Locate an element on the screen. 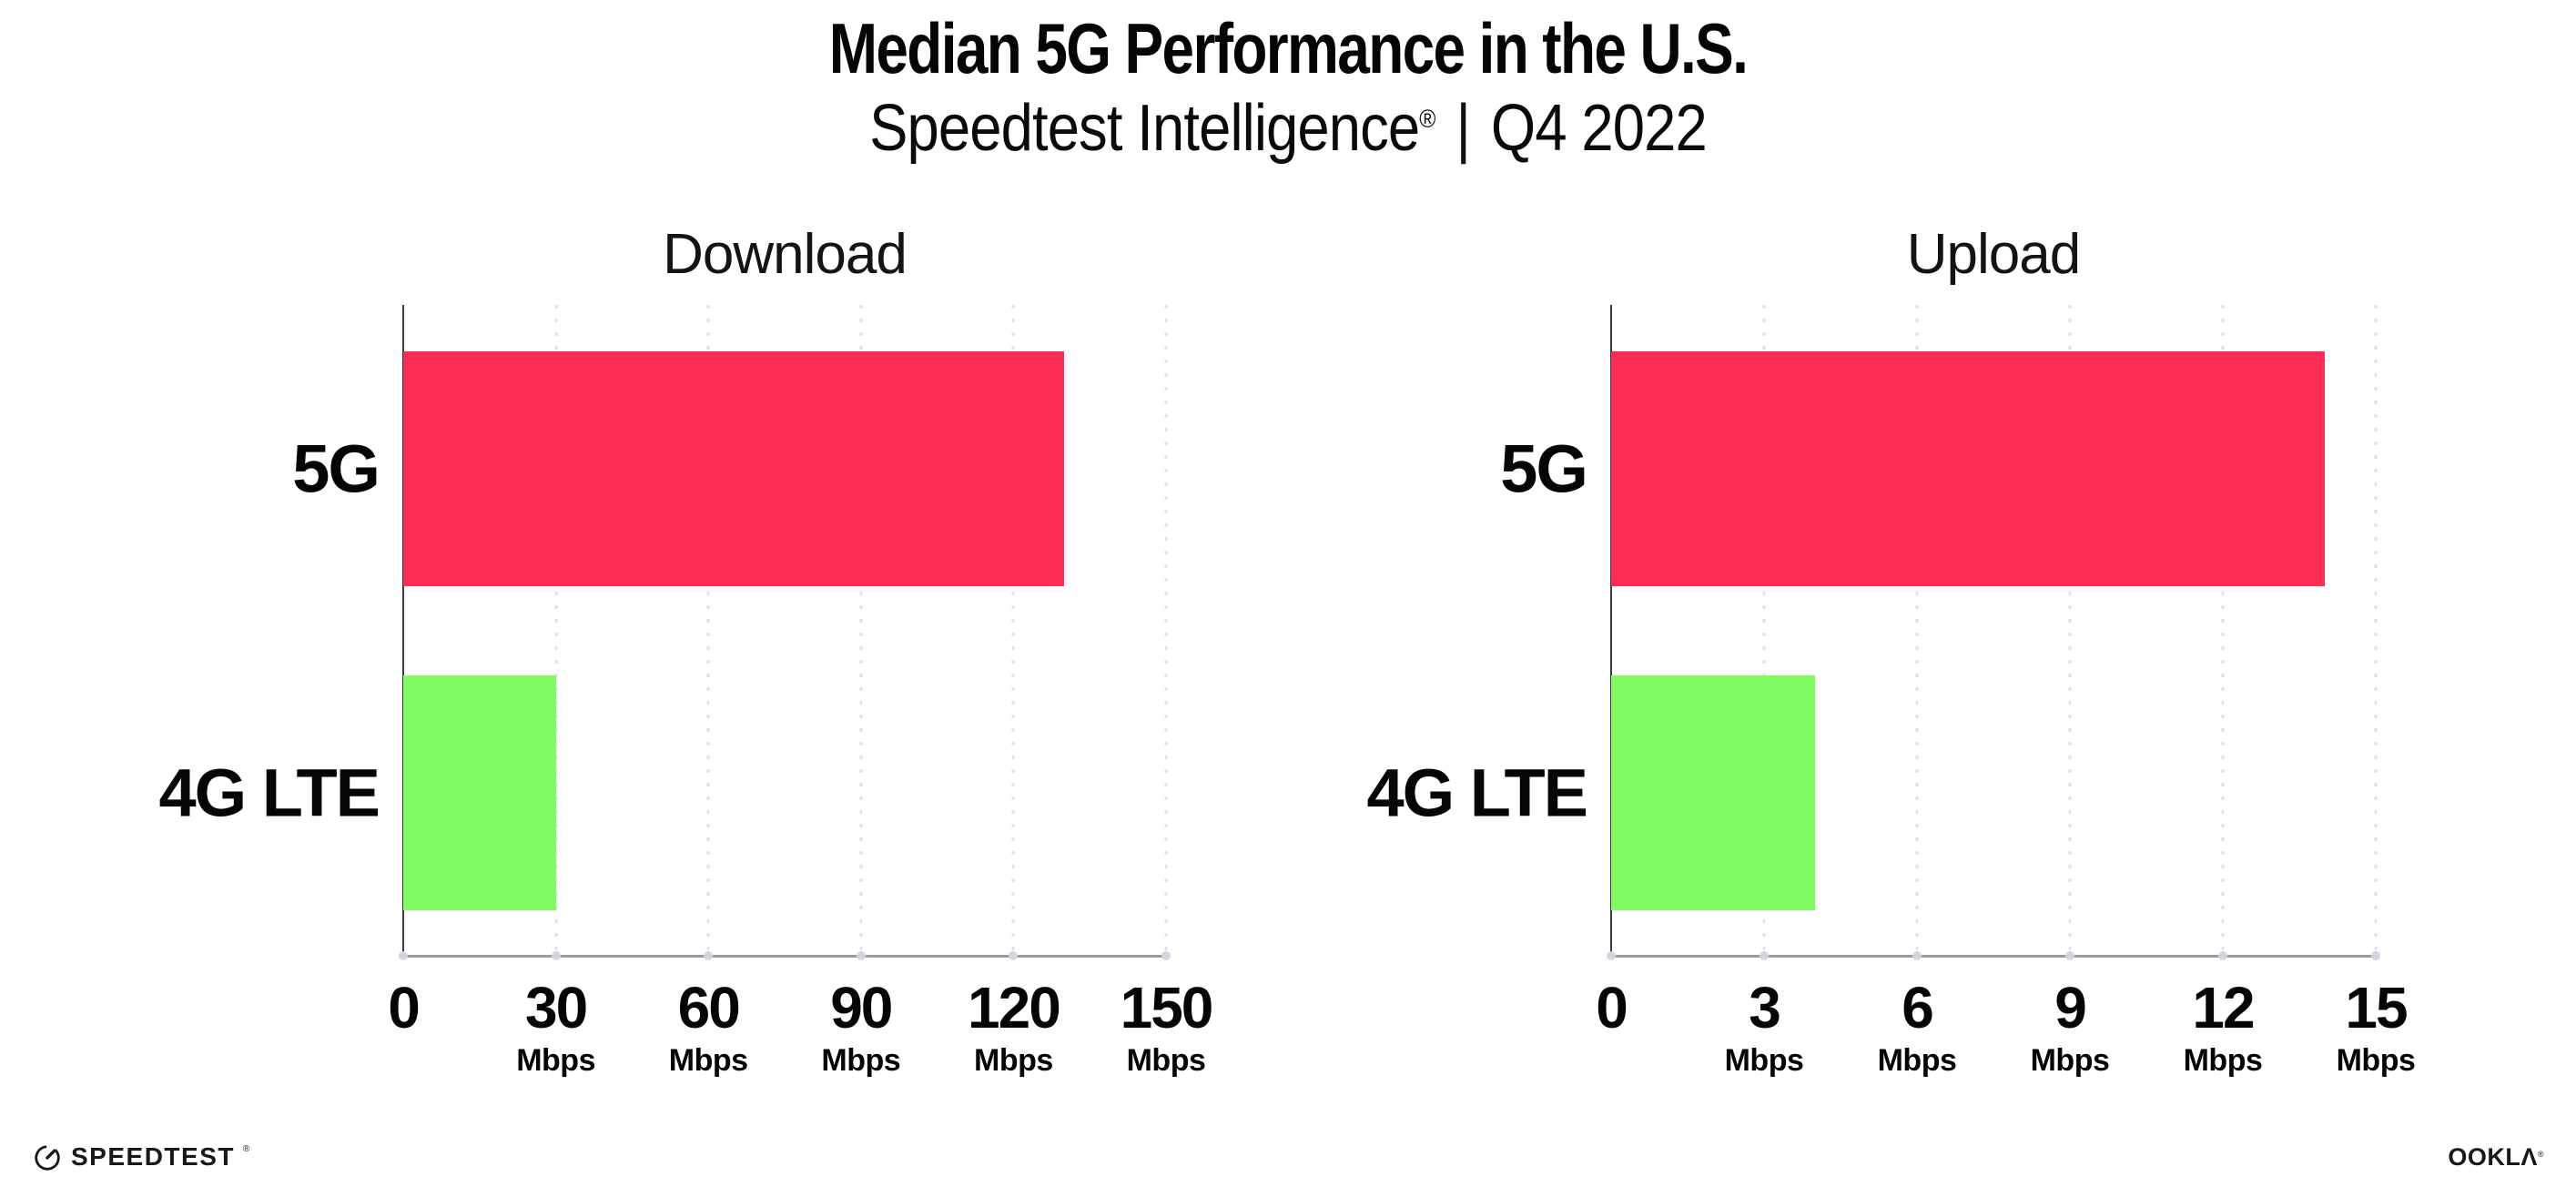  x-tick-label: 90 Mbps is located at coordinates (860, 1027).